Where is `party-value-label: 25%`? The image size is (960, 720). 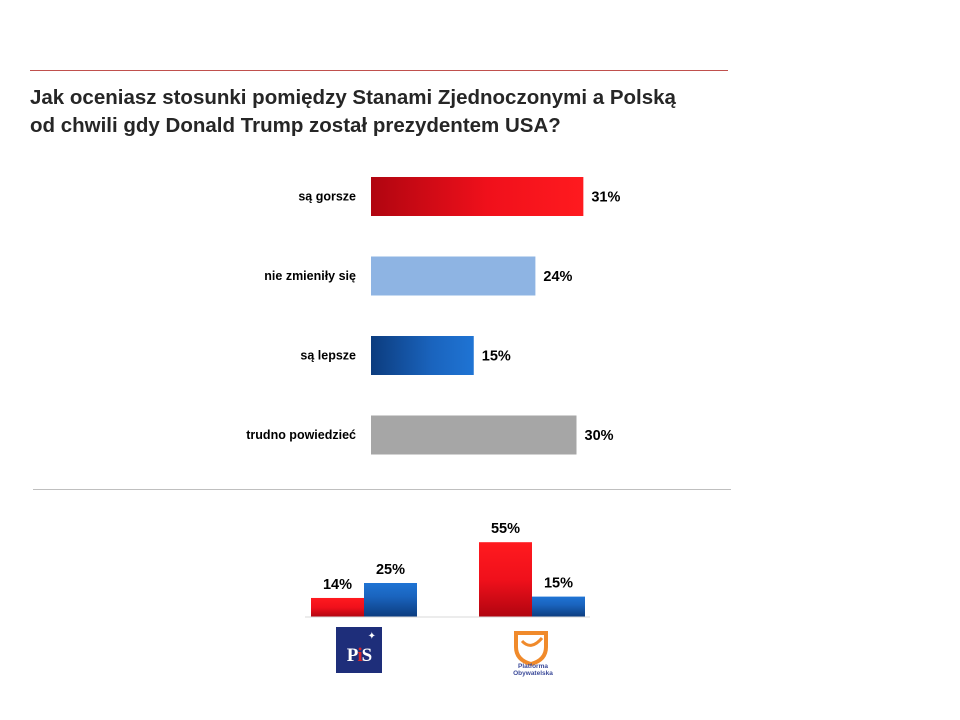 party-value-label: 25% is located at coordinates (390, 570).